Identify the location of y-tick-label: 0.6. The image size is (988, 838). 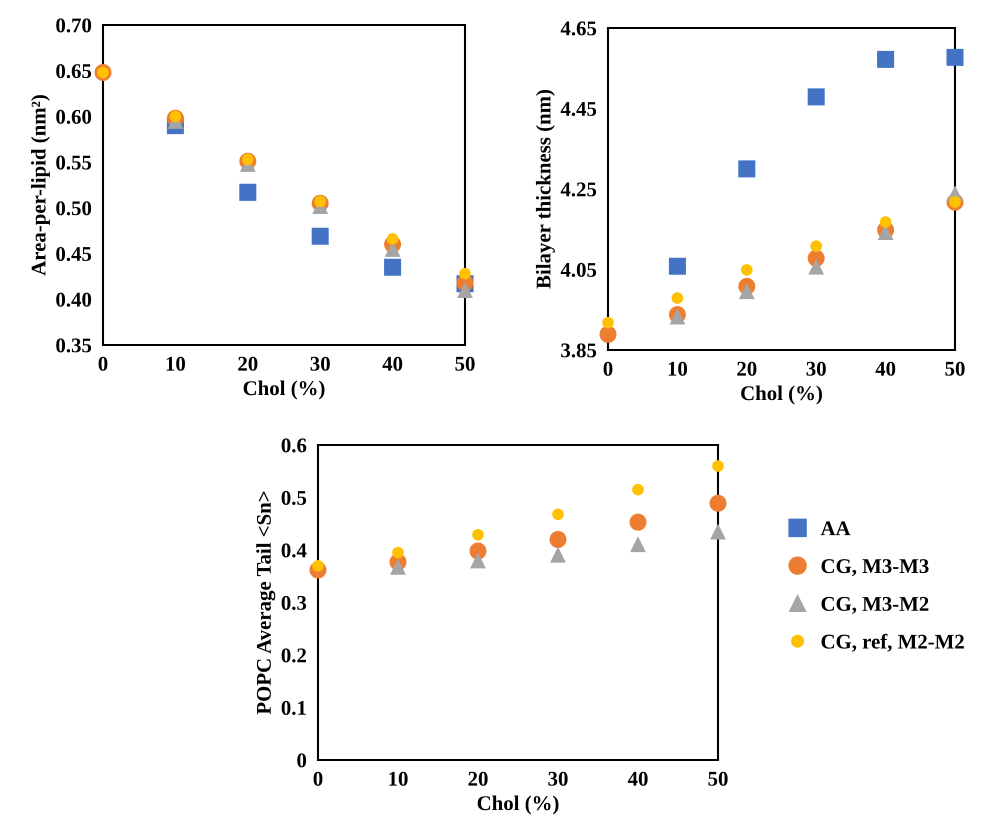
(294, 445).